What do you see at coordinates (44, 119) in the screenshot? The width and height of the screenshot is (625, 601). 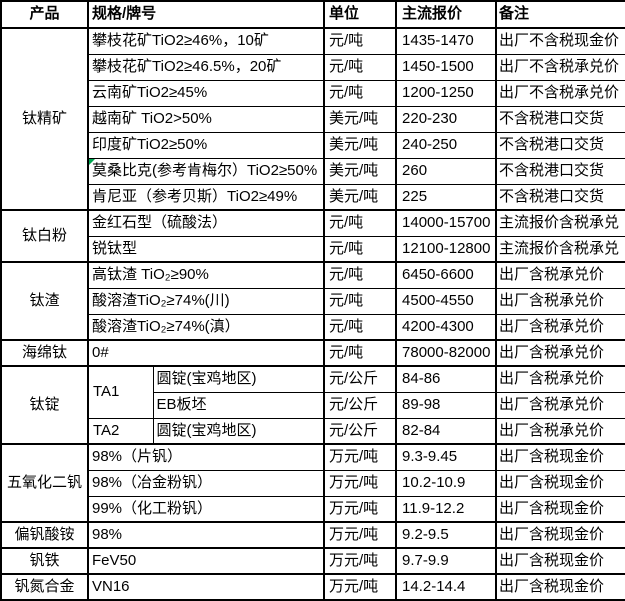 I see `product-cell: 钛精矿` at bounding box center [44, 119].